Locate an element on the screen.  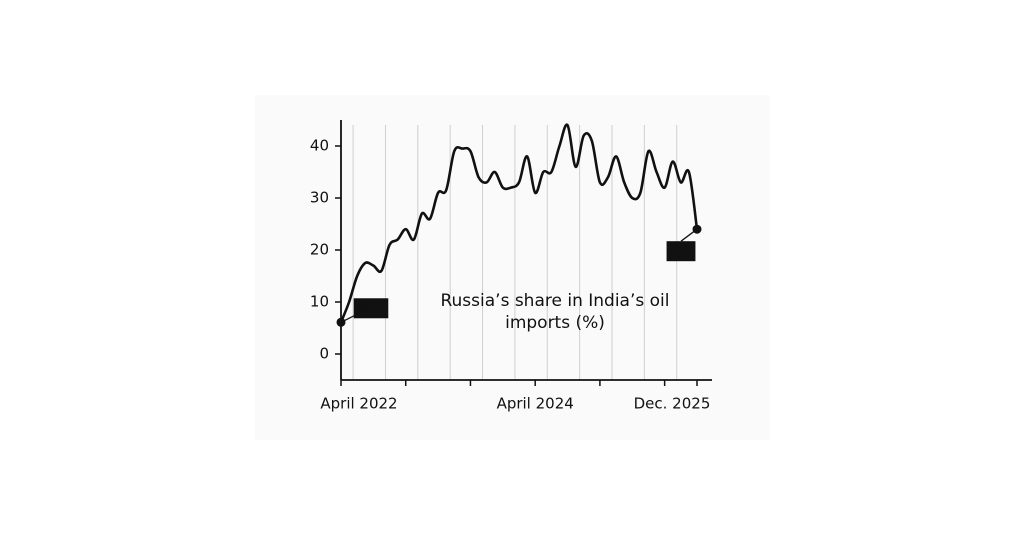
y-tick-label: 10 is located at coordinates (319, 302).